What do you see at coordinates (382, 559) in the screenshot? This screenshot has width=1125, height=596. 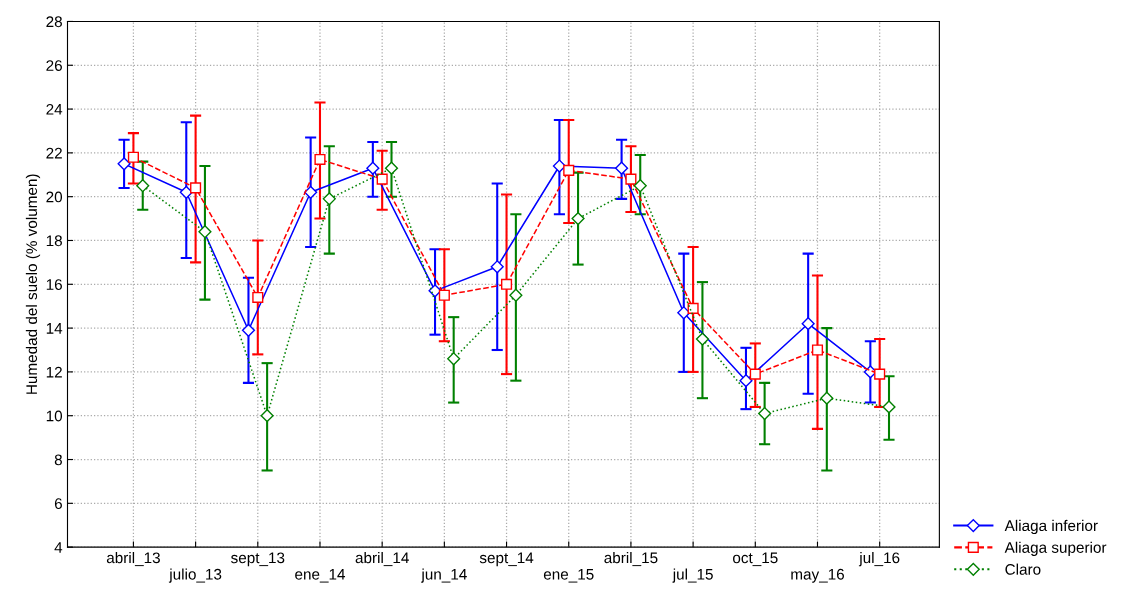 I see `x-tick-label: abril_14` at bounding box center [382, 559].